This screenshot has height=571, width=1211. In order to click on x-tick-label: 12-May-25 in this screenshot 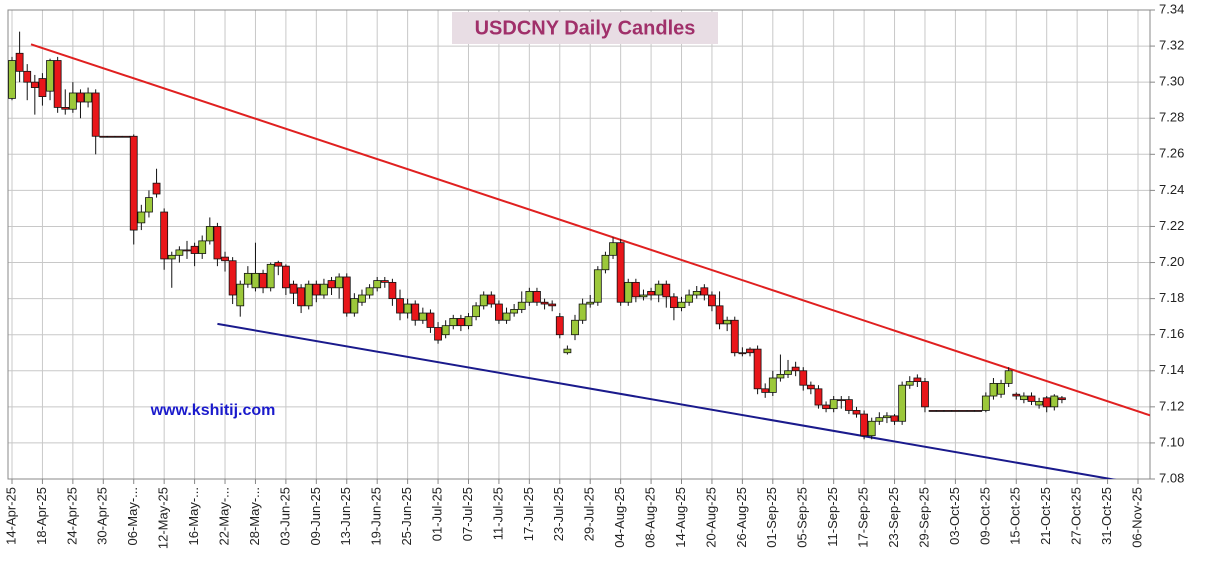, I will do `click(163, 518)`.